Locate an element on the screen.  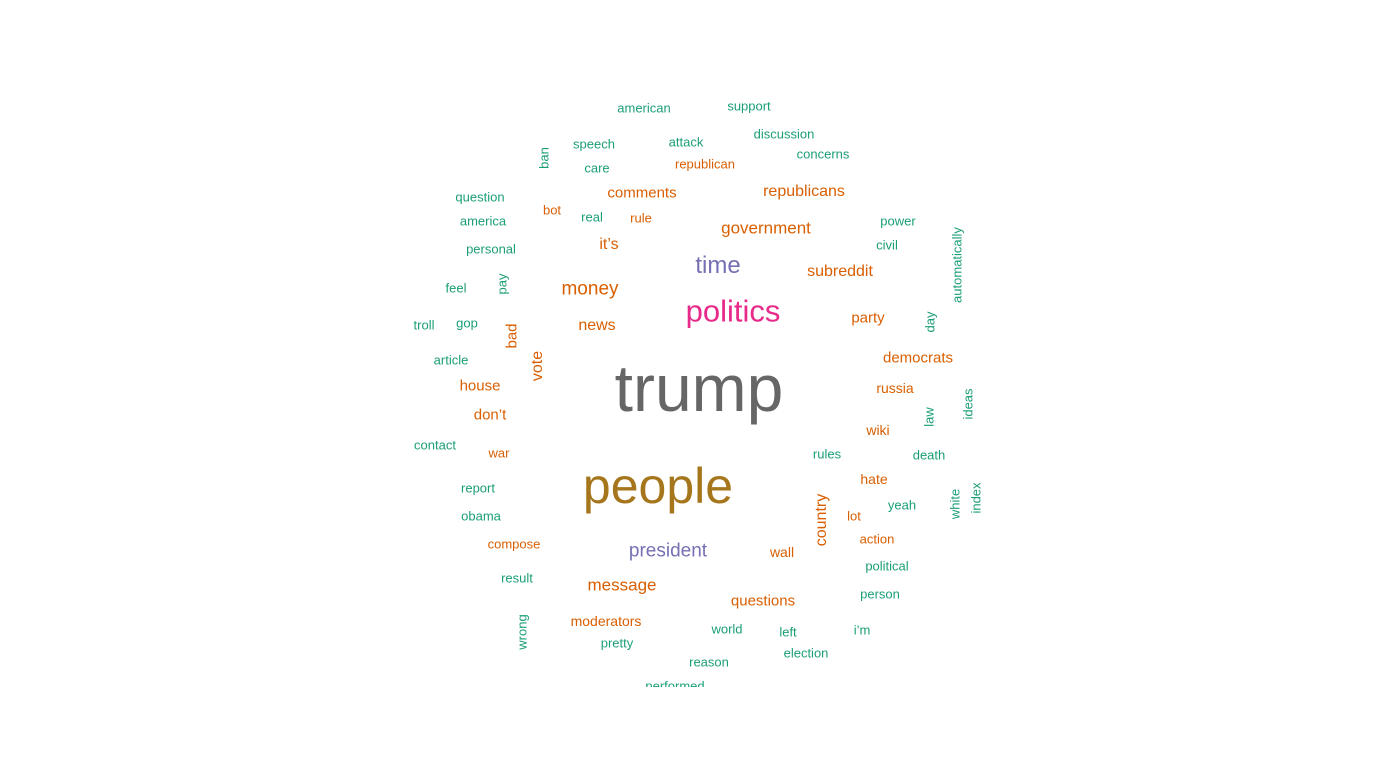
word-wall: wall is located at coordinates (782, 552).